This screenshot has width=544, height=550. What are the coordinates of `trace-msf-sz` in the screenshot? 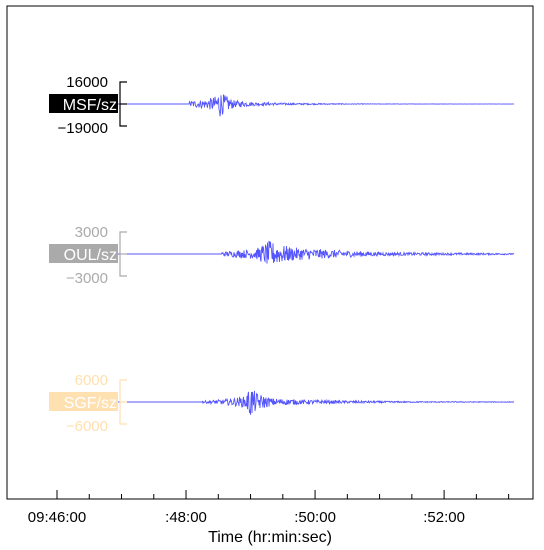 It's located at (290, 105).